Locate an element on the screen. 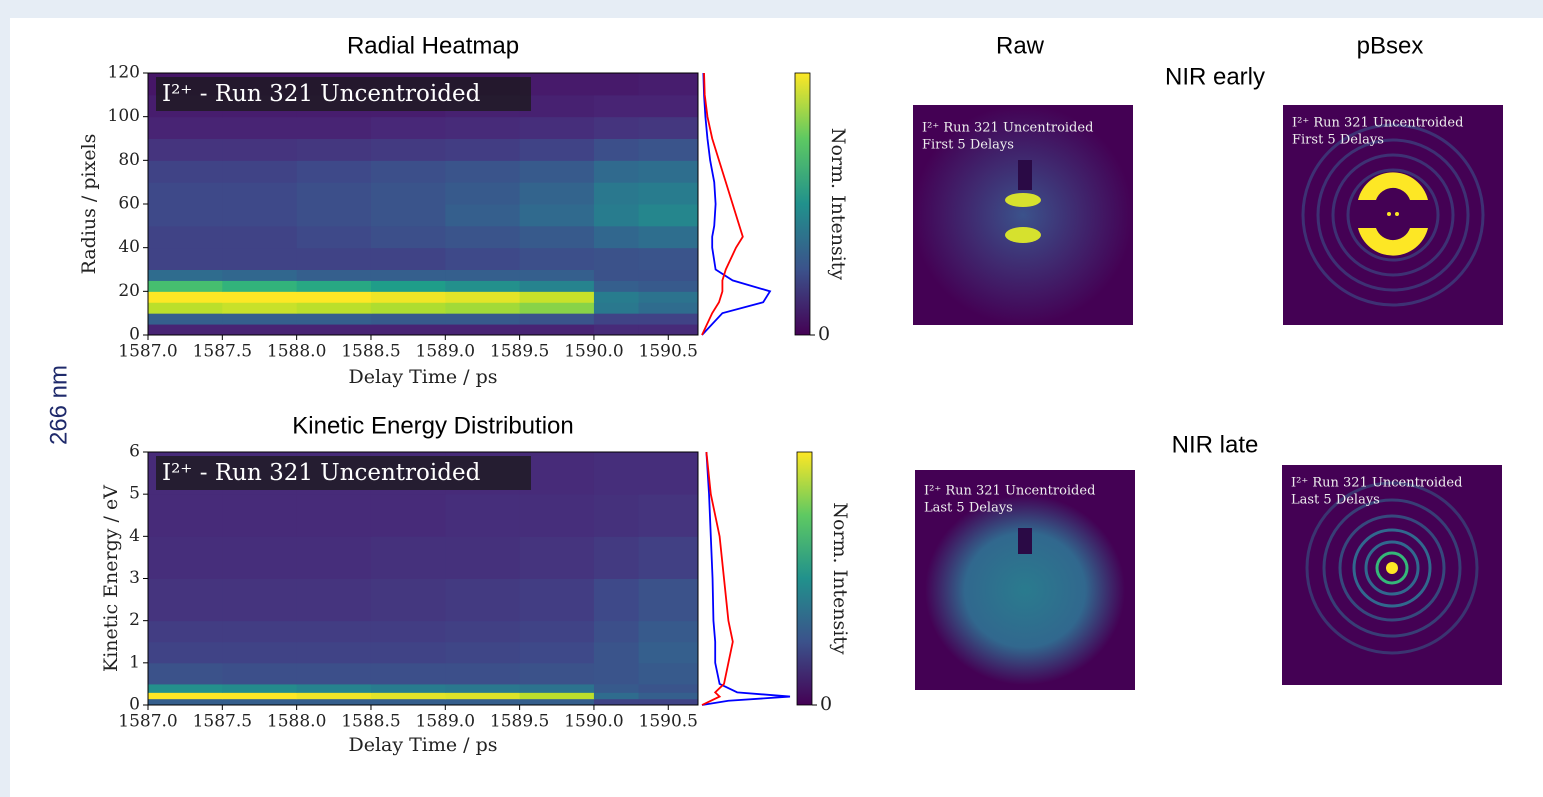 The width and height of the screenshot is (1543, 797). colorbar is located at coordinates (804, 578).